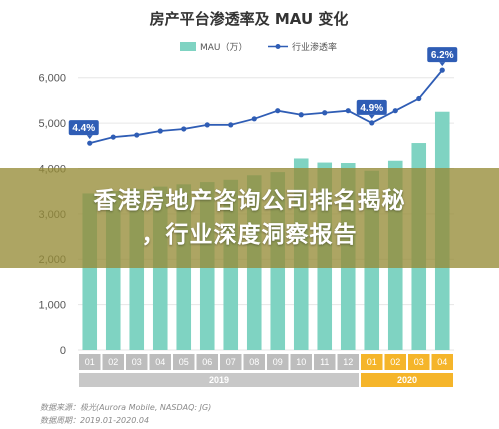  I want to click on month-label: 11, so click(324, 362).